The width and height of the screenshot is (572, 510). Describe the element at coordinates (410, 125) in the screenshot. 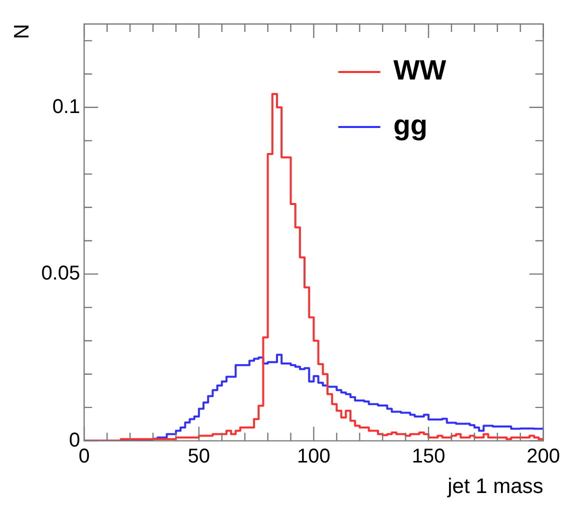

I see `legend-label: gg` at that location.